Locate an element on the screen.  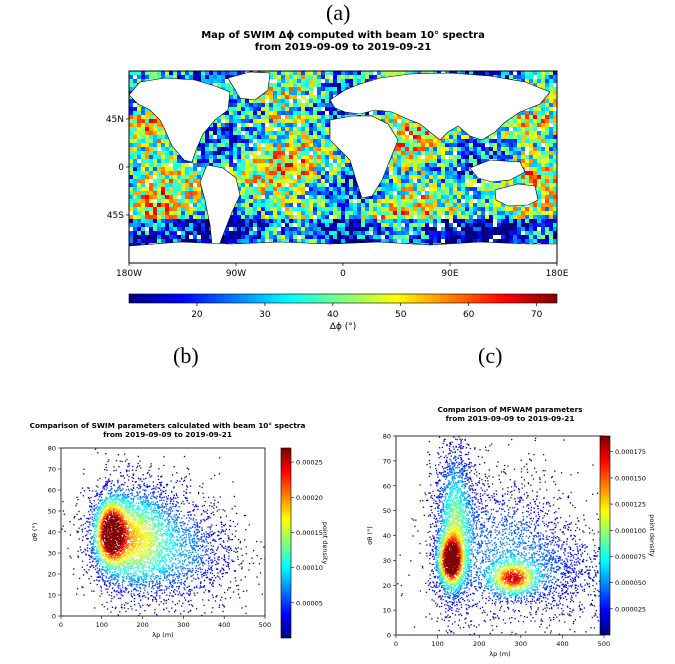
map-colorbar-tick-label: 70 is located at coordinates (537, 315).